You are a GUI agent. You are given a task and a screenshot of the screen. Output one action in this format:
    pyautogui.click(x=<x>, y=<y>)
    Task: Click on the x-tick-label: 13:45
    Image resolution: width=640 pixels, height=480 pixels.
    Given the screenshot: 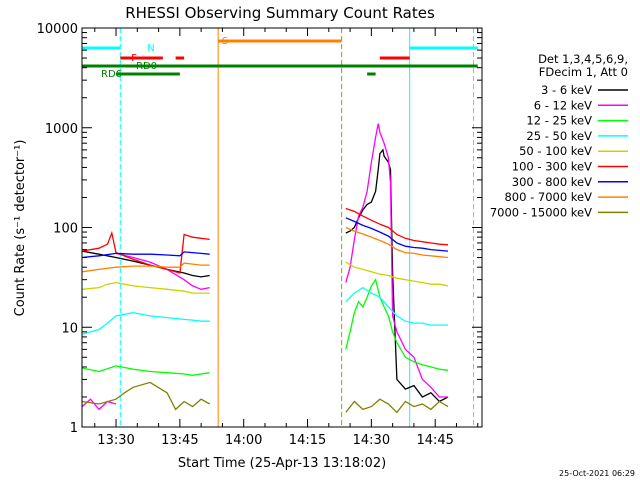 What is the action you would take?
    pyautogui.click(x=179, y=440)
    